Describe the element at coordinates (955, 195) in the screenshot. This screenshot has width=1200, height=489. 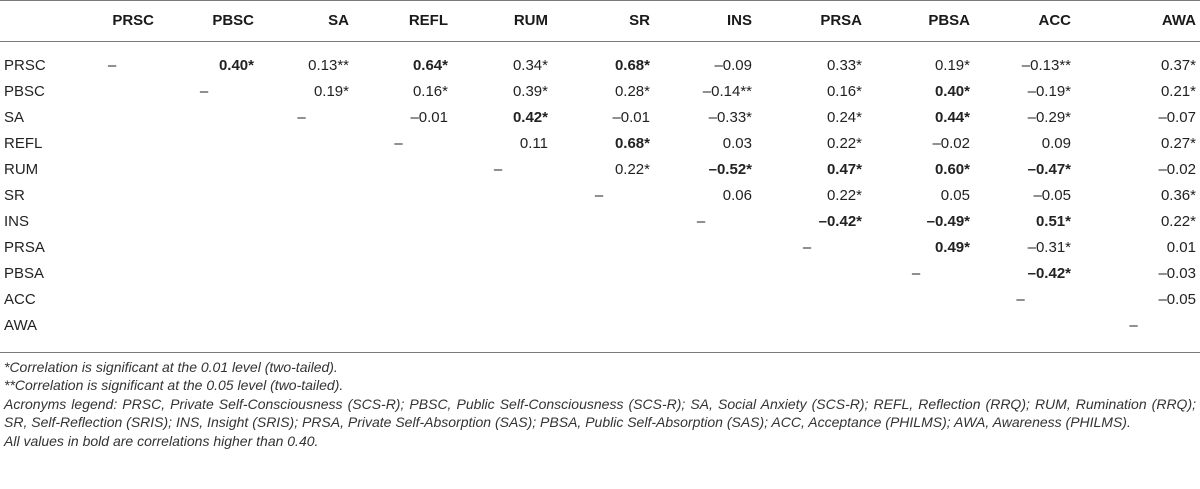
I see `correlation-value: 0.05` at that location.